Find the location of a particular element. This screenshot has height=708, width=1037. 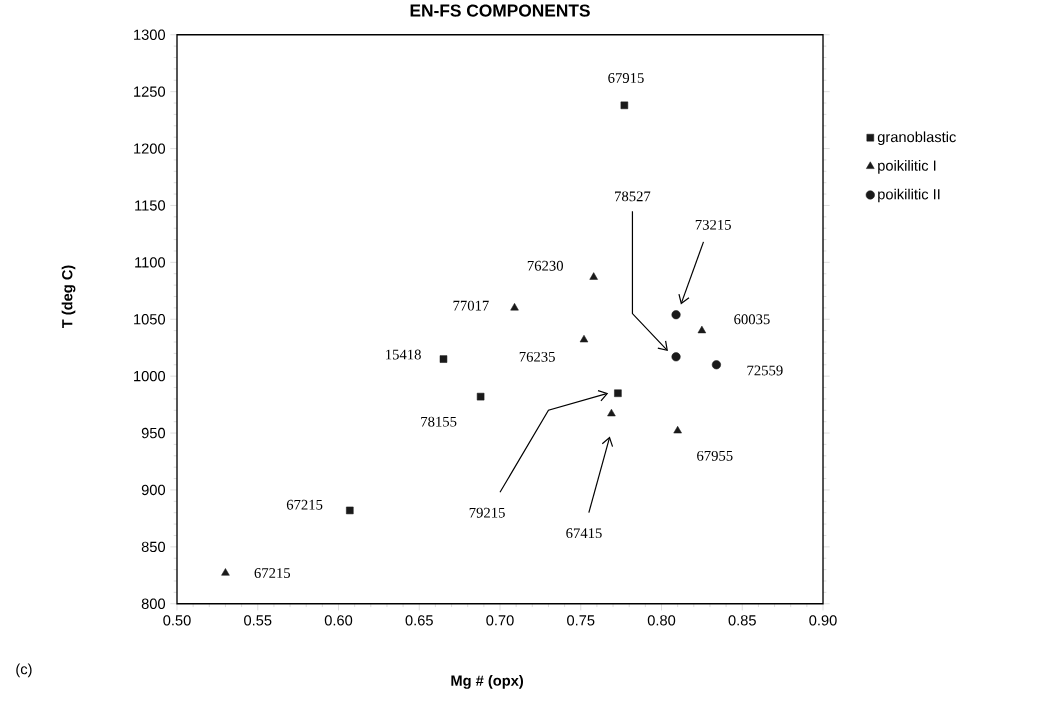

legend-label: granoblastic is located at coordinates (916, 138).